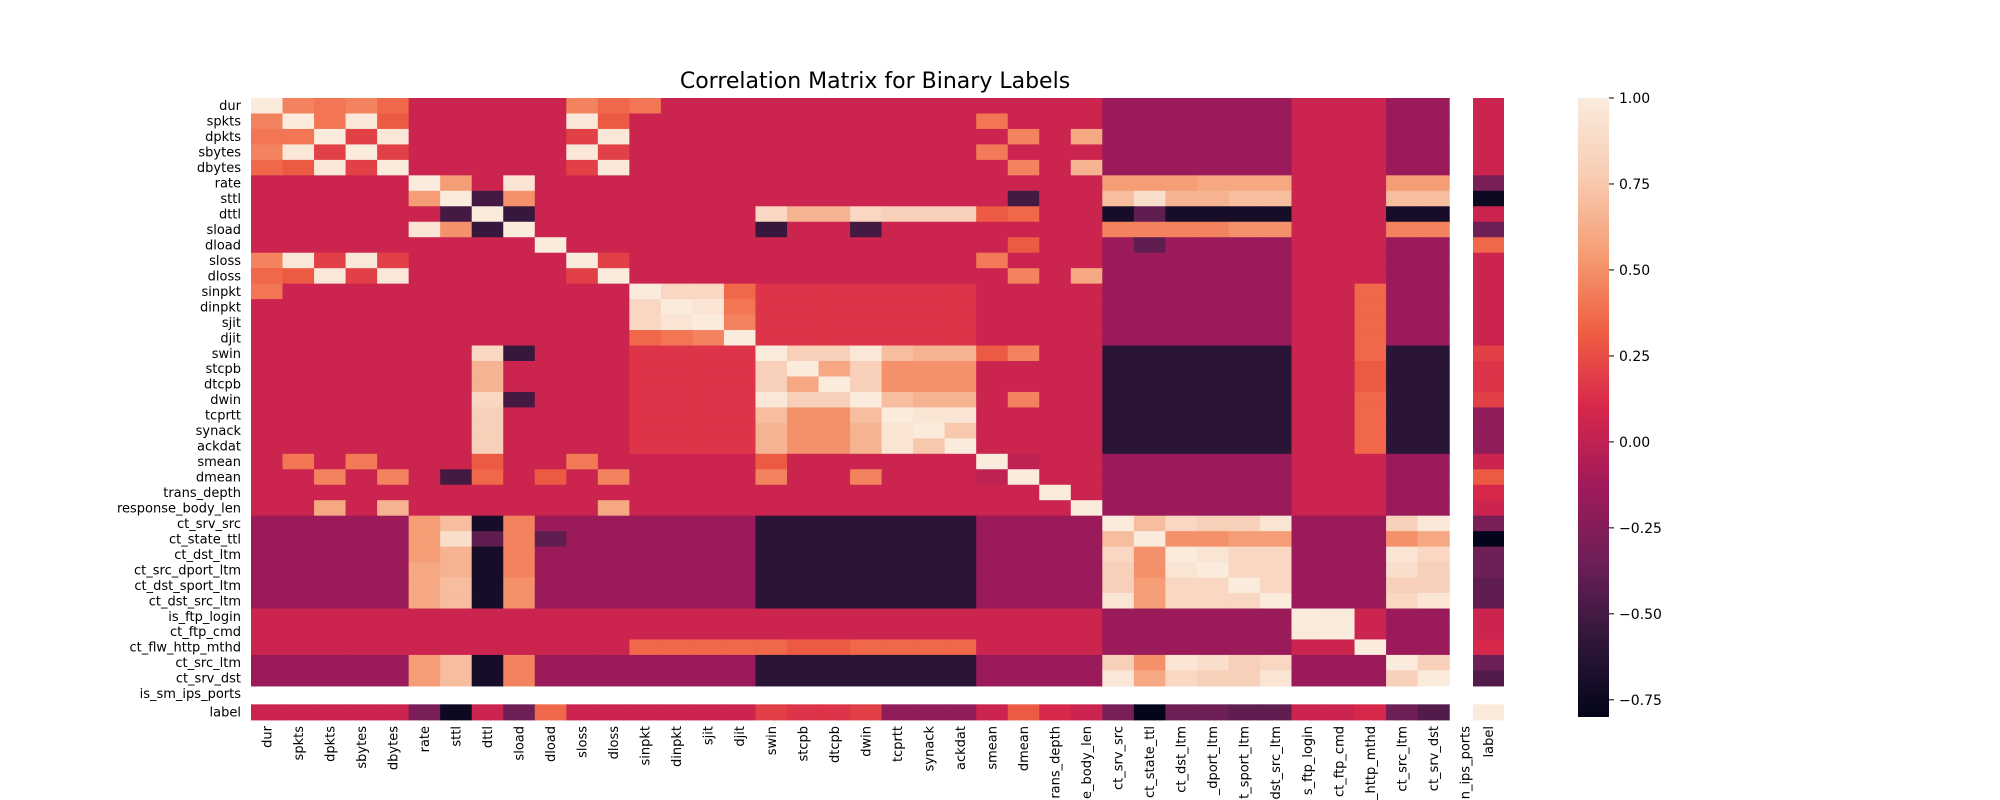  I want to click on heatmap-cell-dtcpb-synack, so click(929, 384).